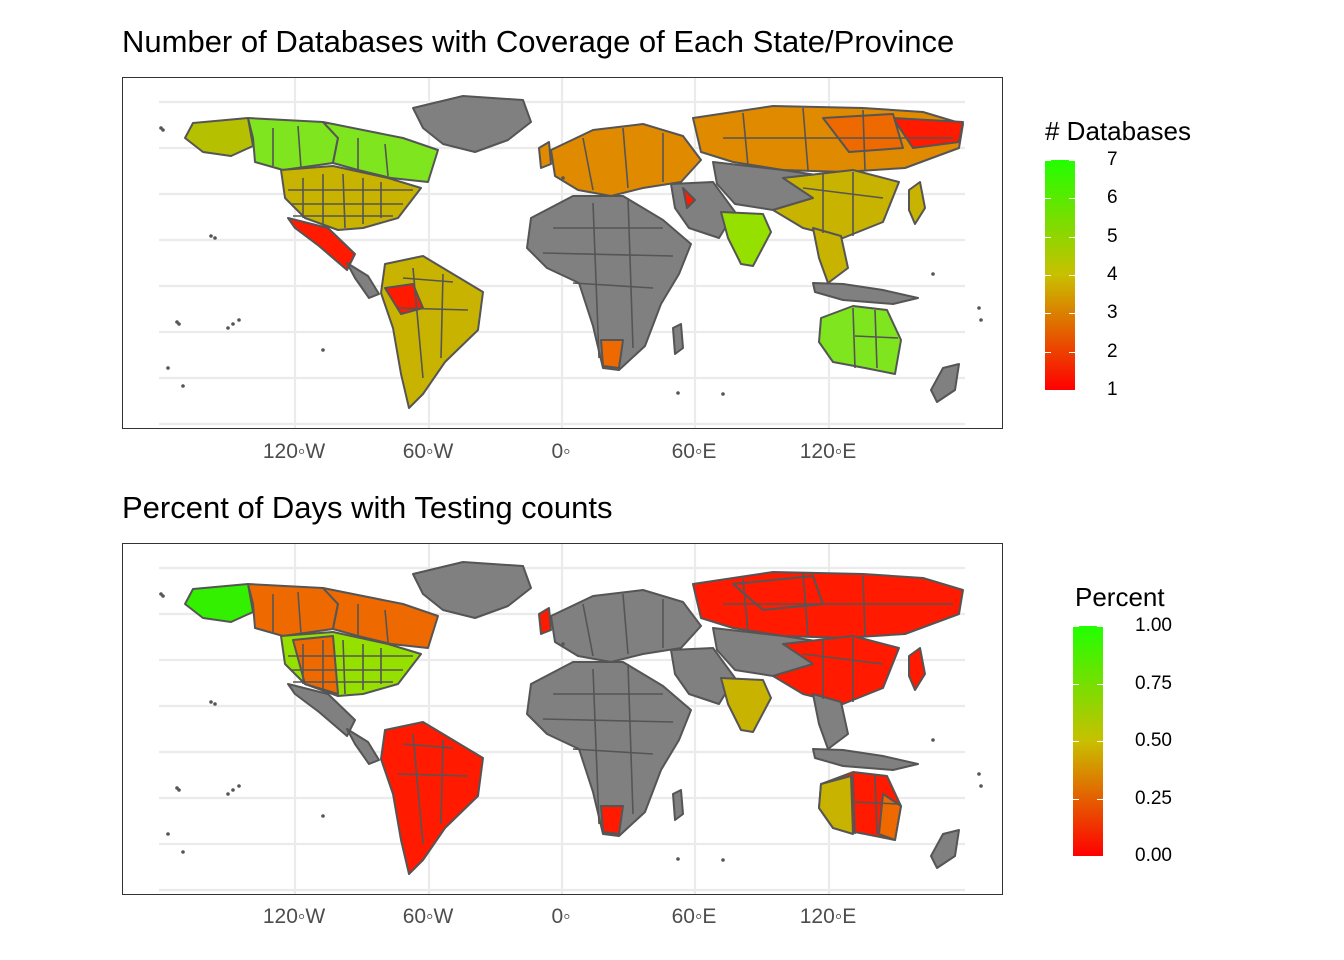  What do you see at coordinates (1112, 159) in the screenshot?
I see `legend-label: 7` at bounding box center [1112, 159].